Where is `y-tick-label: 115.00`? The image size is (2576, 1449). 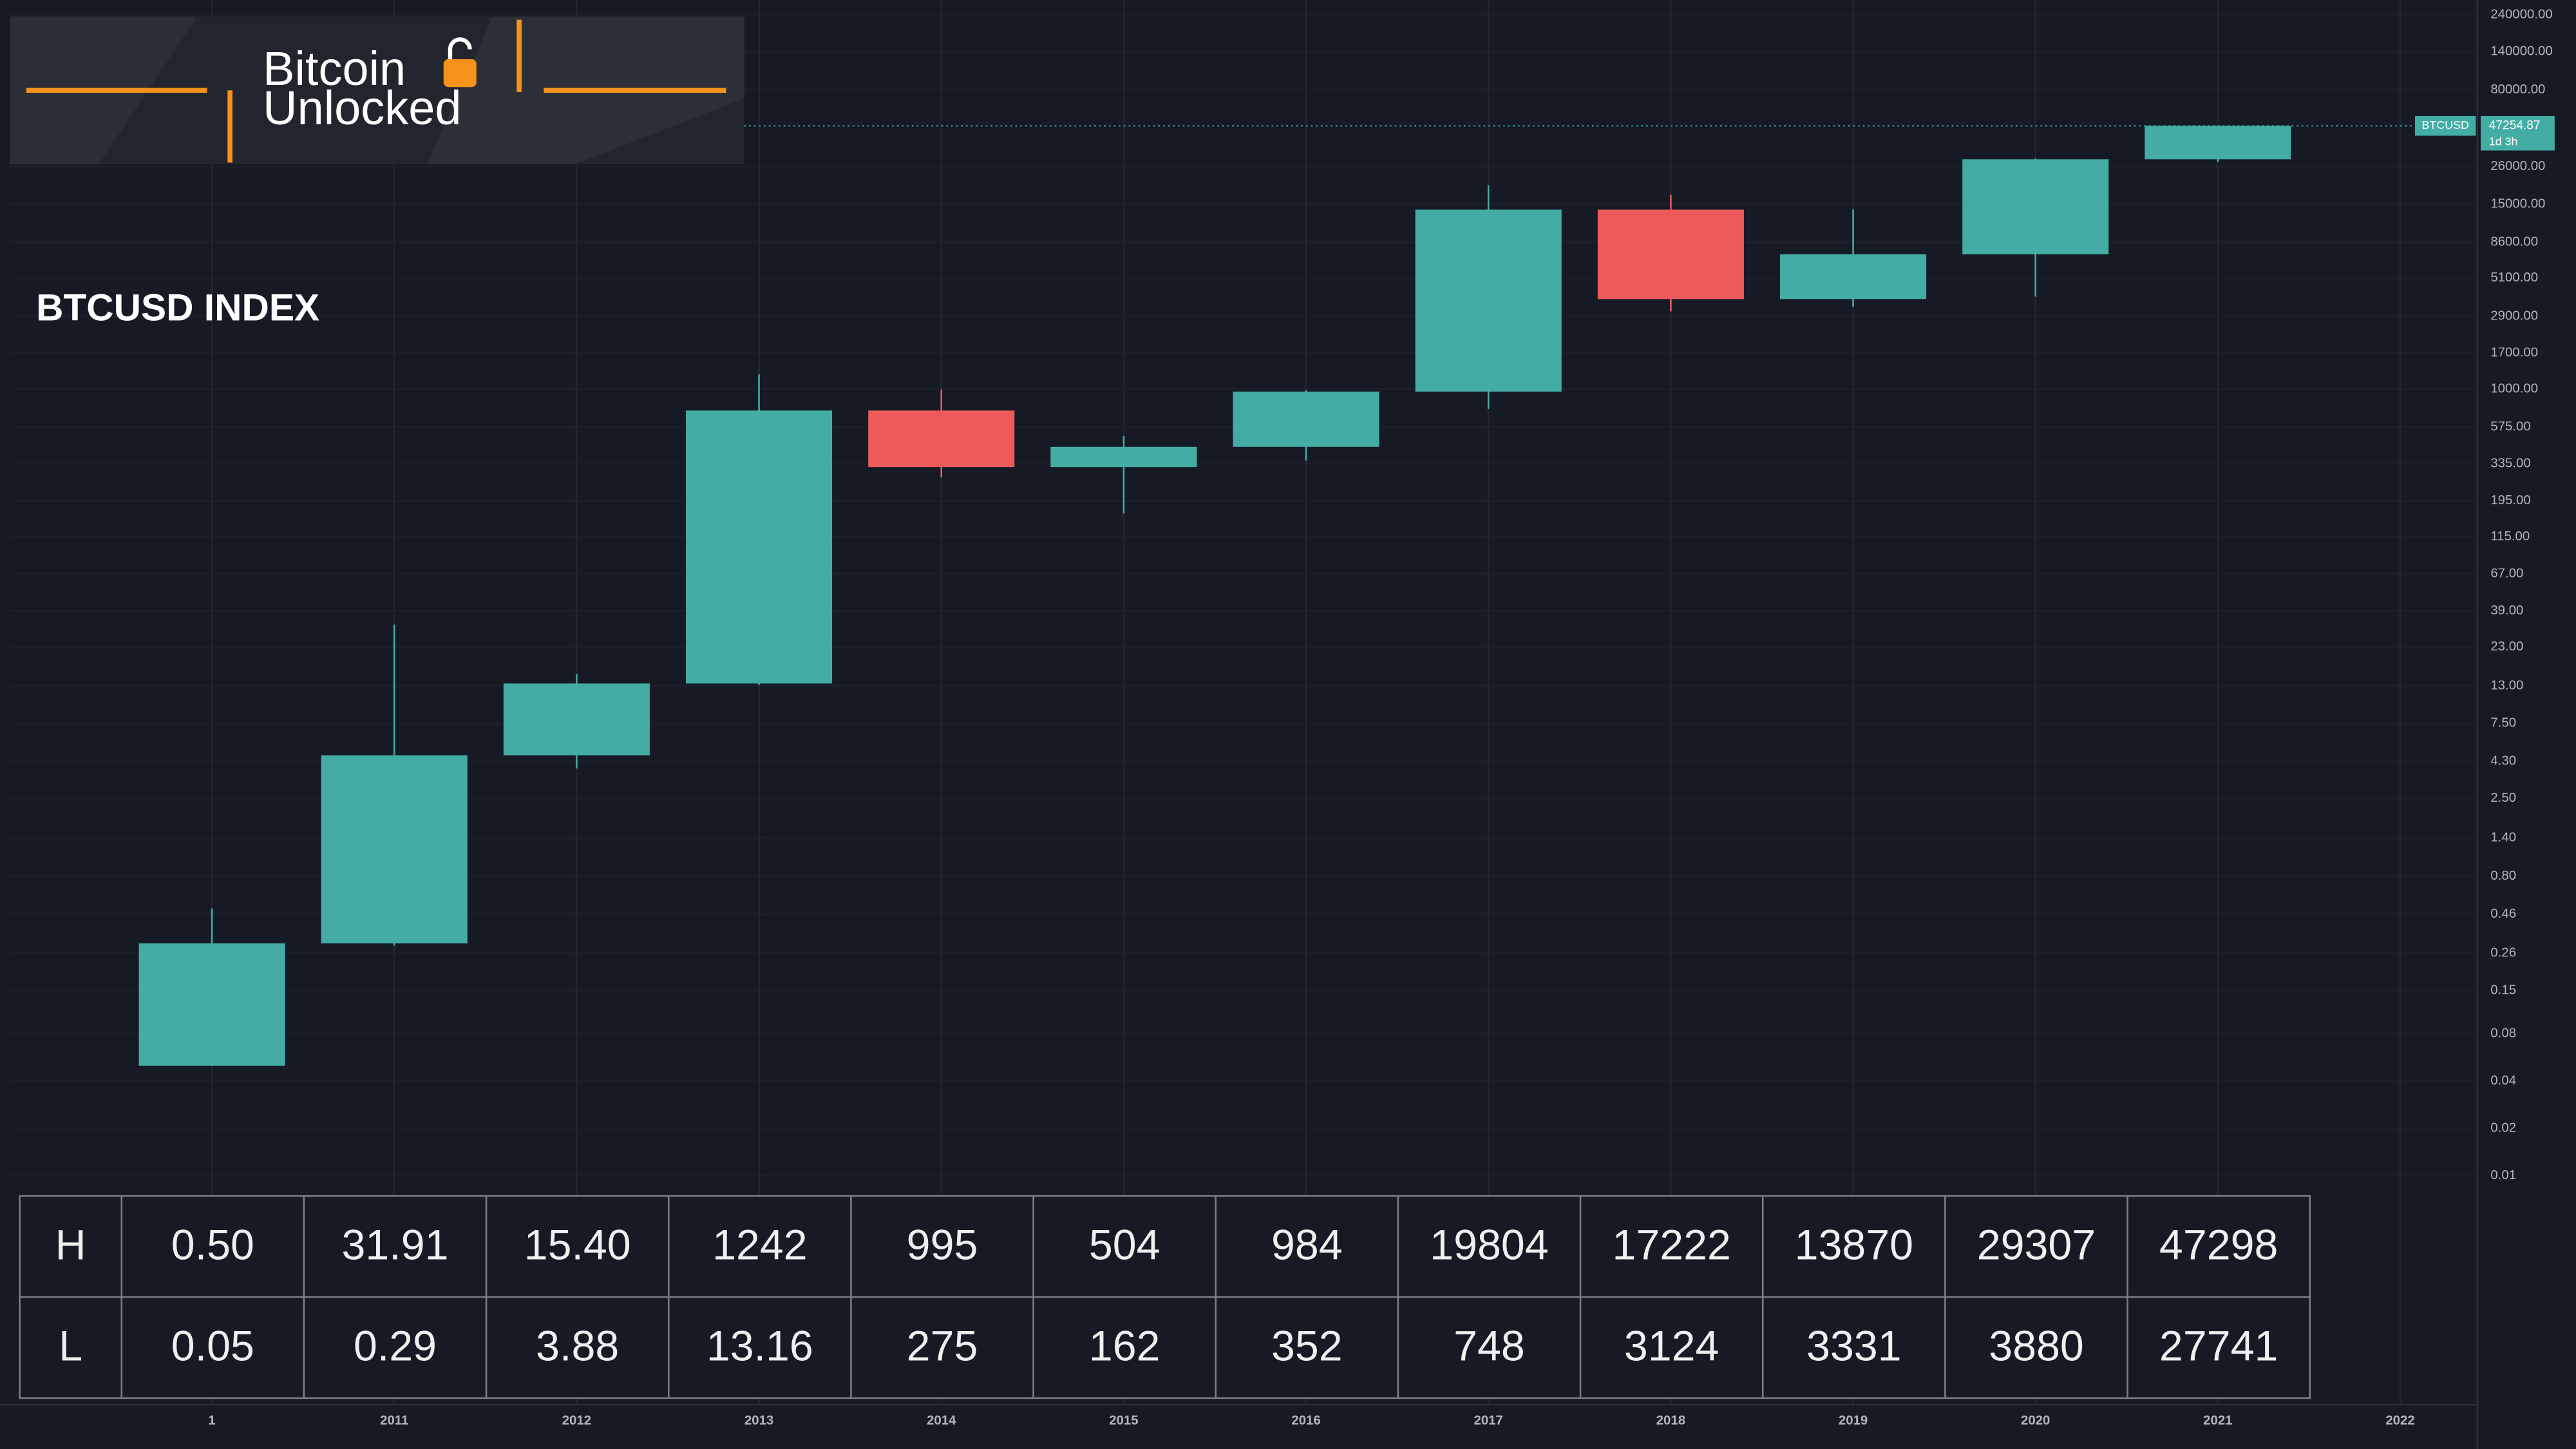
y-tick-label: 115.00 is located at coordinates (2510, 537).